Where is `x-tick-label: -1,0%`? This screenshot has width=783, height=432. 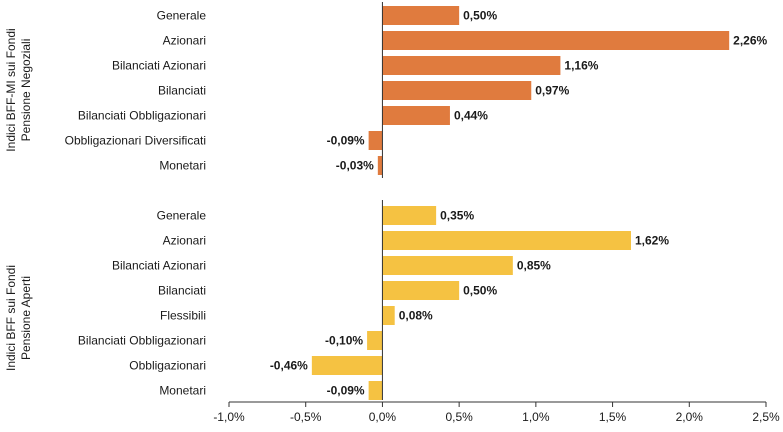
x-tick-label: -1,0% is located at coordinates (229, 417).